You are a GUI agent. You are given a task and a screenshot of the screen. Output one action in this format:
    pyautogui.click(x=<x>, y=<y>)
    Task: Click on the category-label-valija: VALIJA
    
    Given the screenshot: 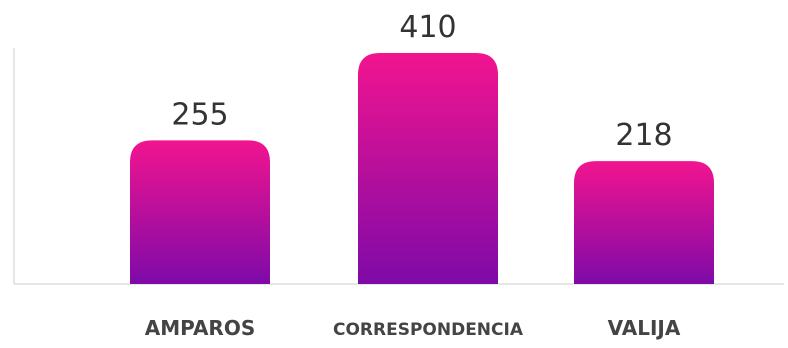 What is the action you would take?
    pyautogui.click(x=644, y=328)
    